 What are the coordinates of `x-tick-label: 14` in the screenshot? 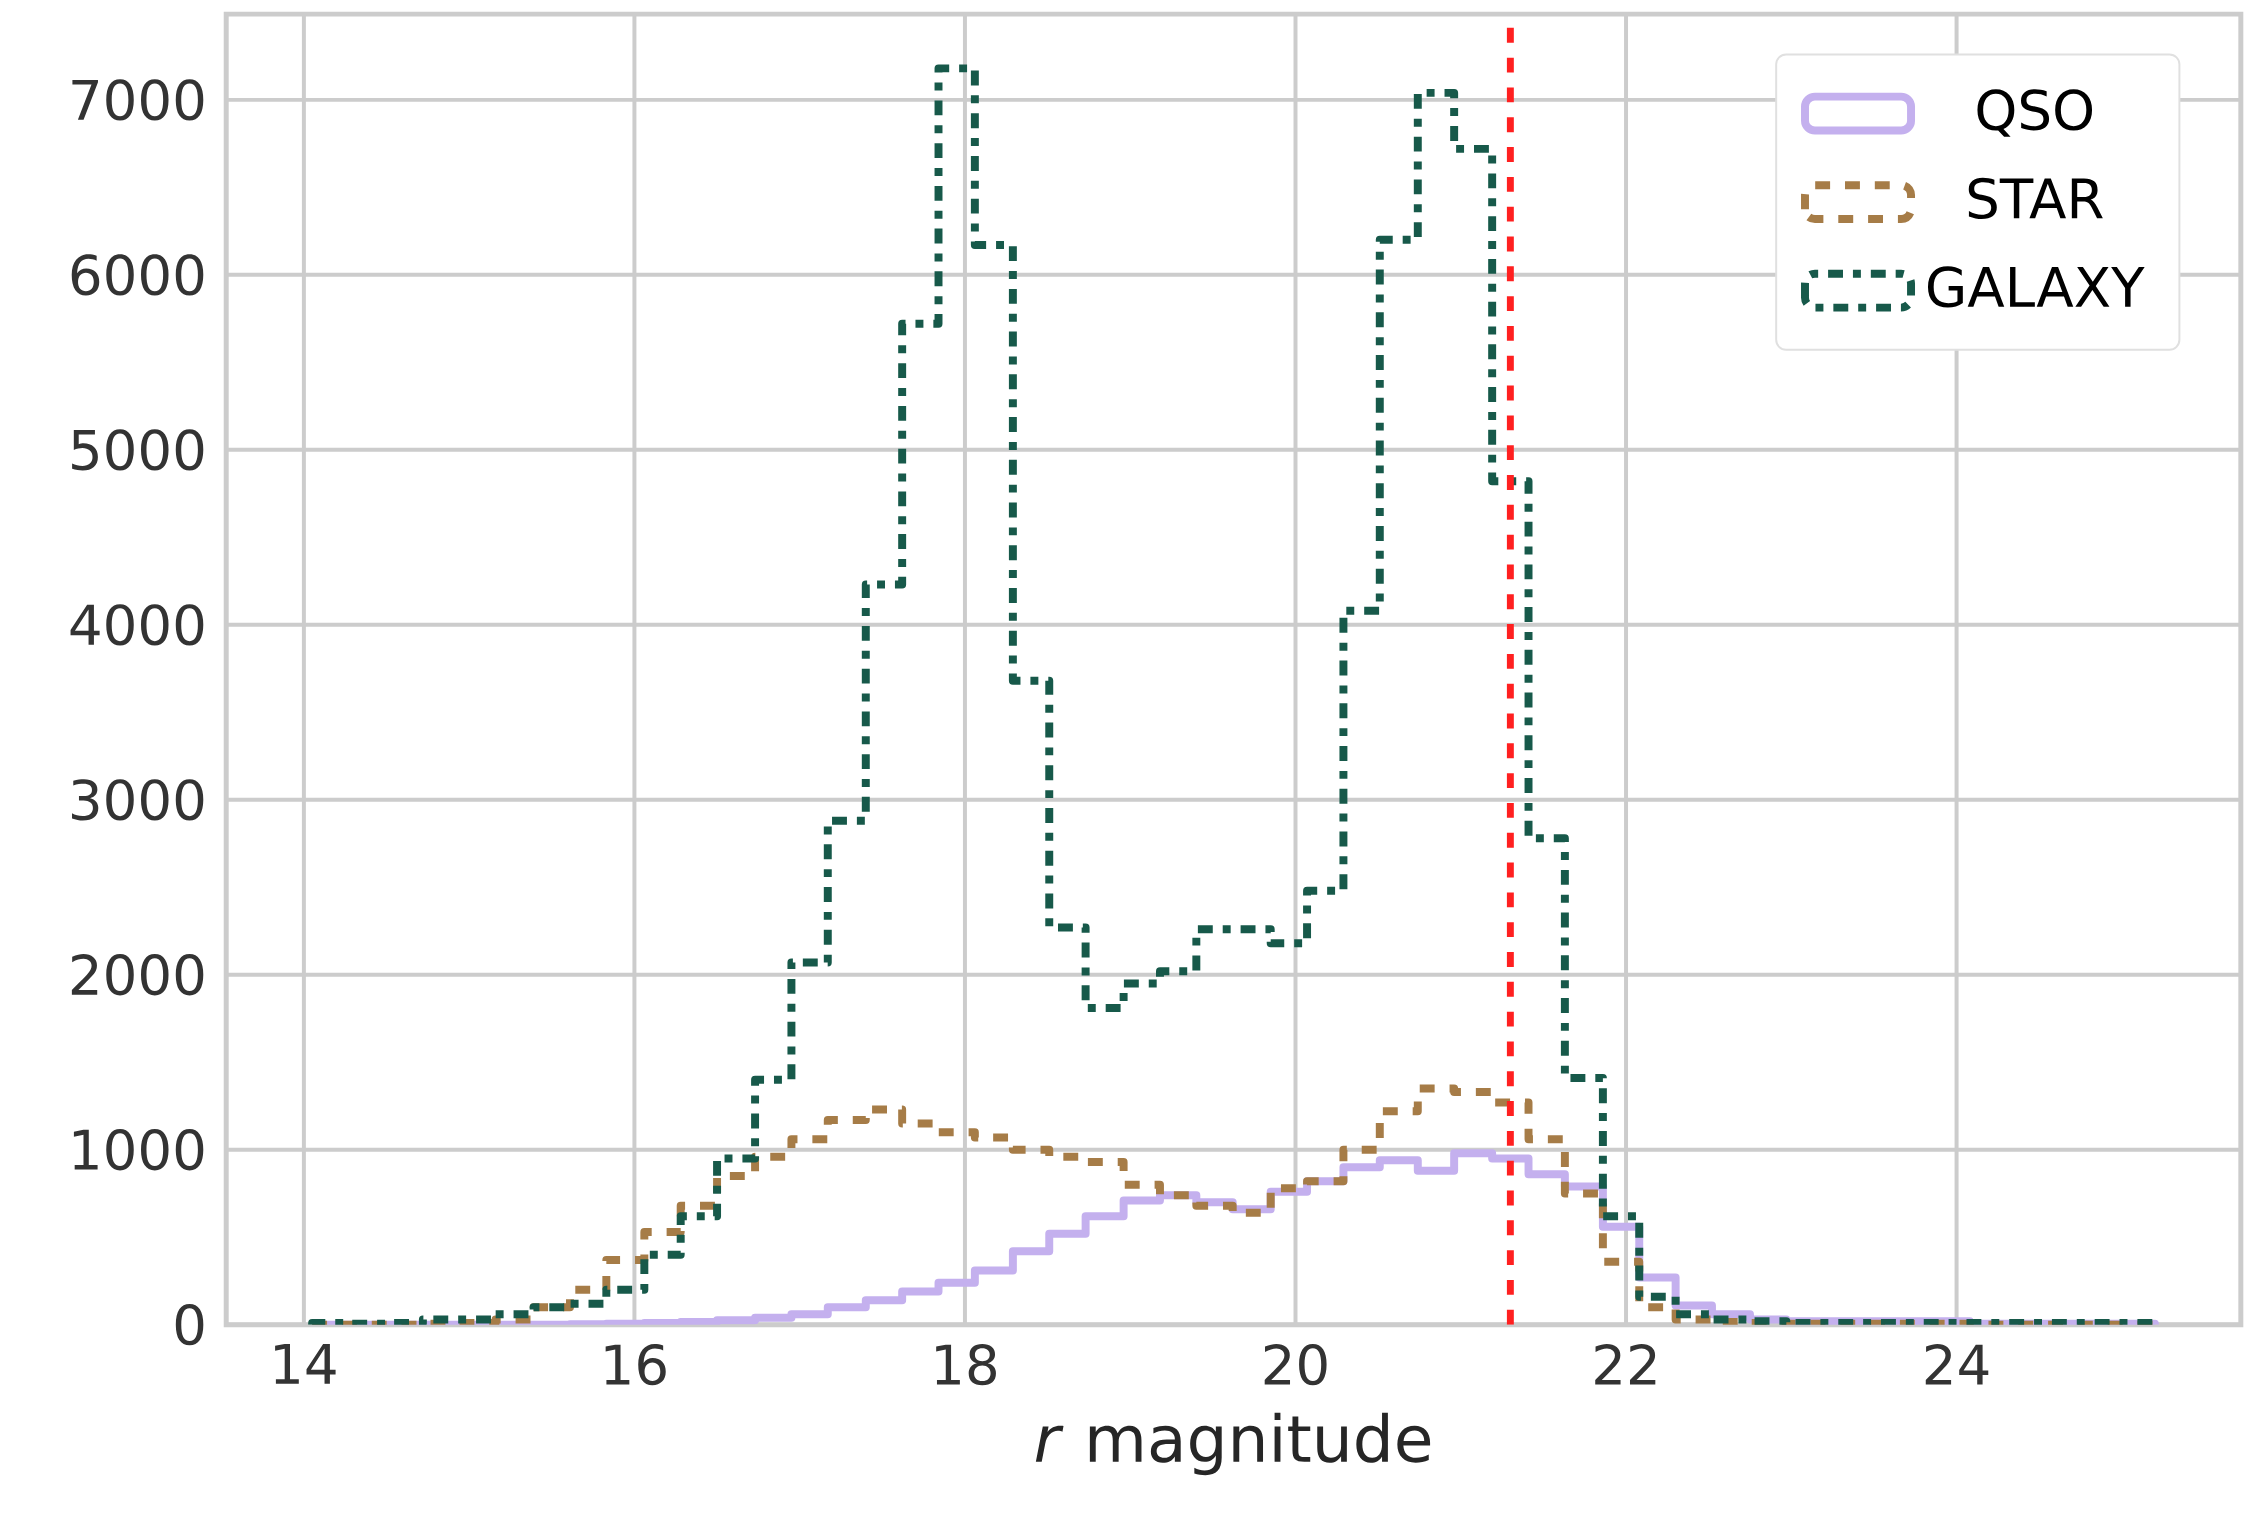 It's located at (305, 1363).